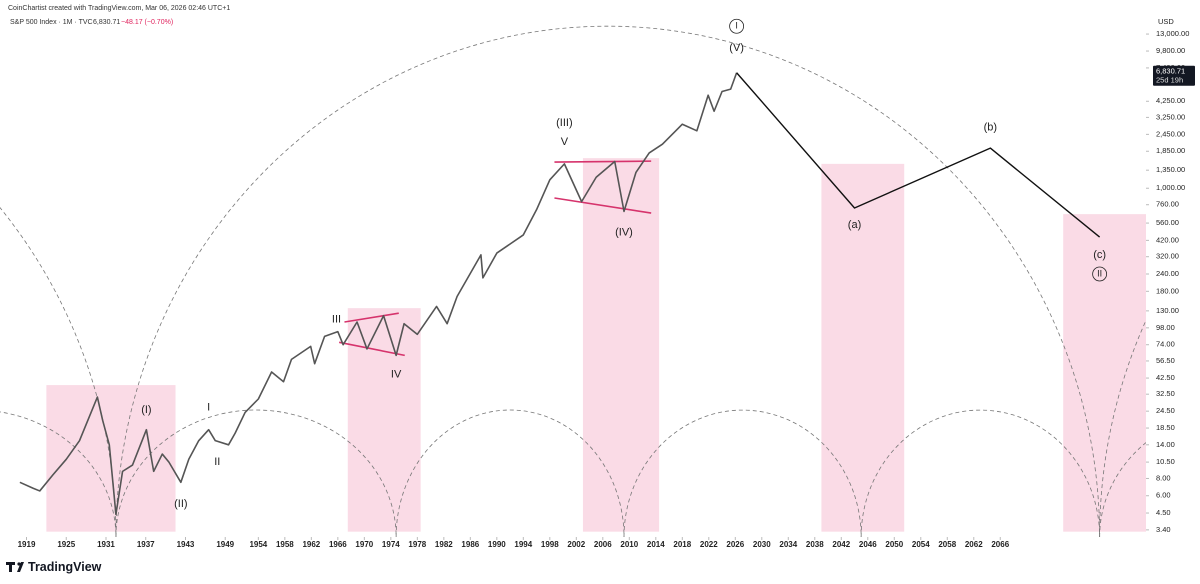  Describe the element at coordinates (1163, 477) in the screenshot. I see `y-tick-label: 8.00` at that location.